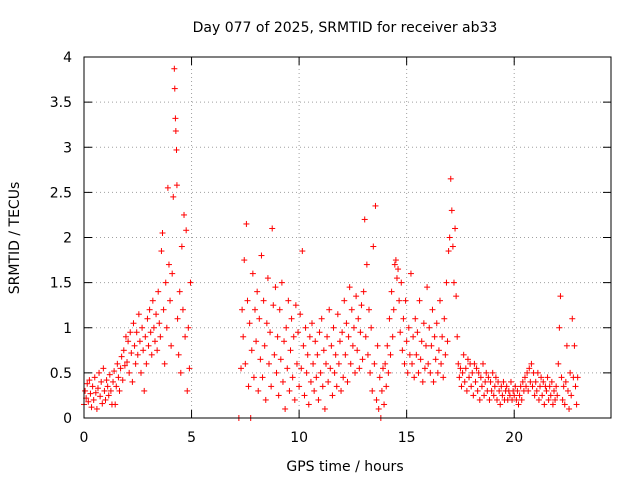 The width and height of the screenshot is (640, 480). What do you see at coordinates (67, 58) in the screenshot?
I see `y-tick-label: 4` at bounding box center [67, 58].